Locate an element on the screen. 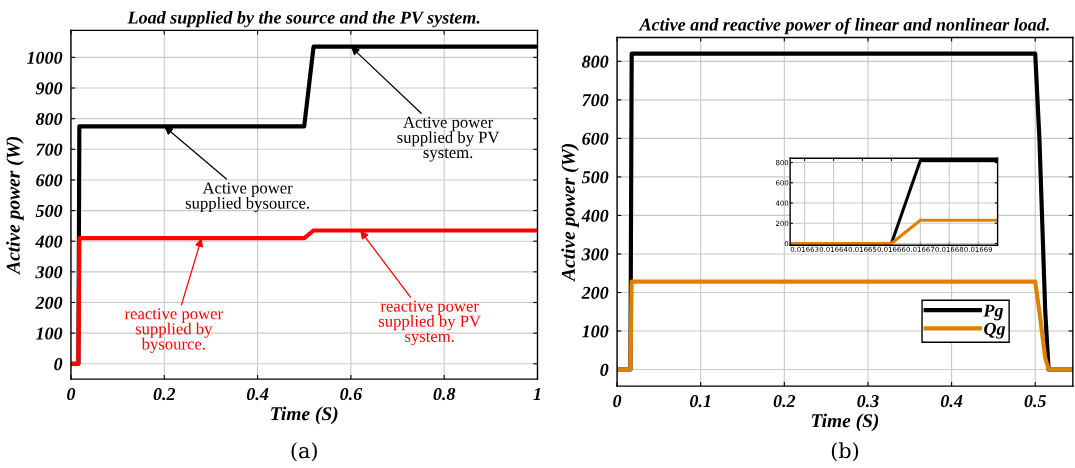 This screenshot has width=1075, height=468. x-tick-label: 0.5 is located at coordinates (1035, 401).